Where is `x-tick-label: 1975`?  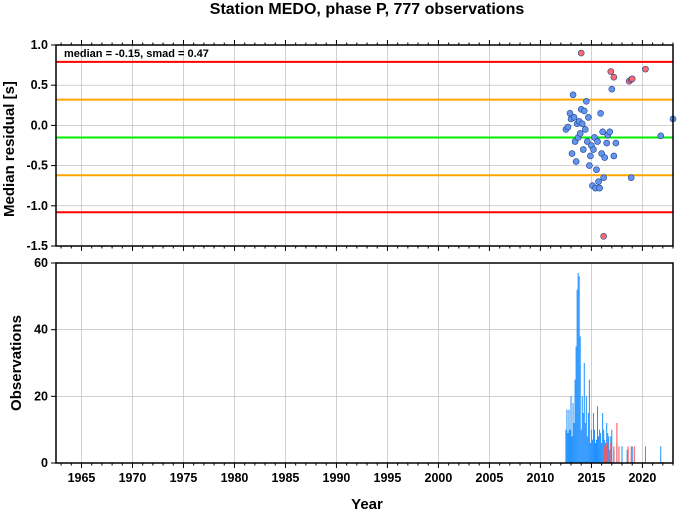 x-tick-label: 1975 is located at coordinates (184, 478).